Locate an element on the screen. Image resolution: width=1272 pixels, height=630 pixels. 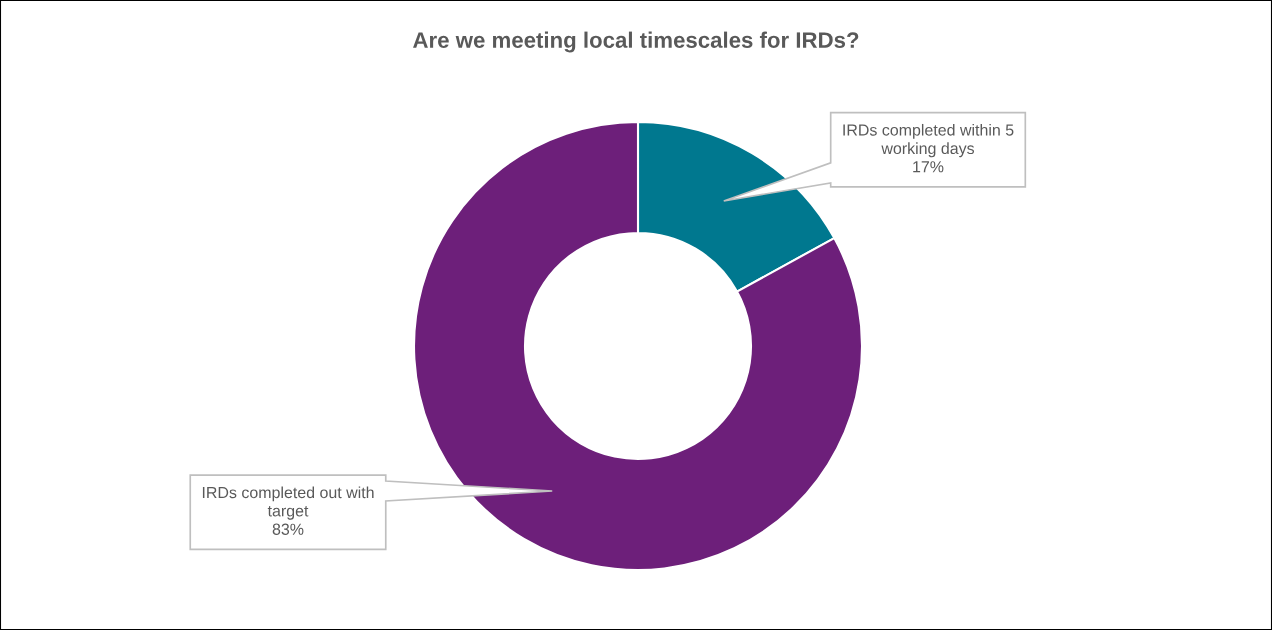
slice-label: IRDs completed within 5 working days is located at coordinates (928, 140).